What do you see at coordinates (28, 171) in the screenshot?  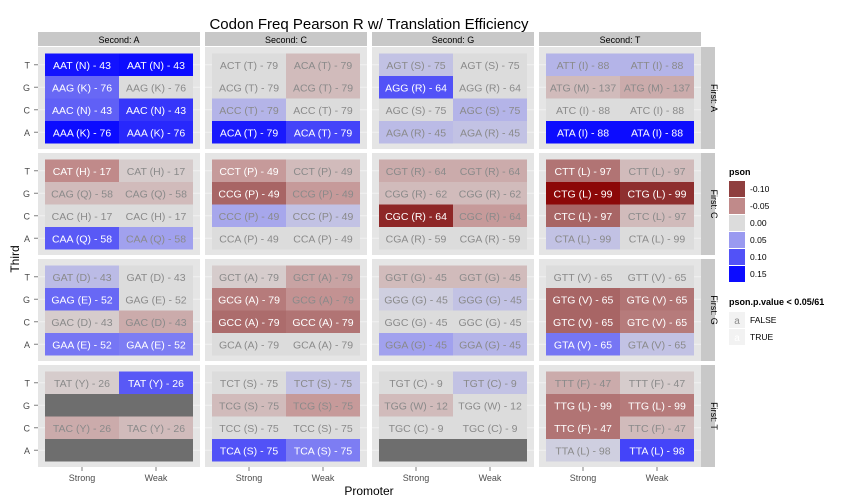 I see `y-tick-label: T` at bounding box center [28, 171].